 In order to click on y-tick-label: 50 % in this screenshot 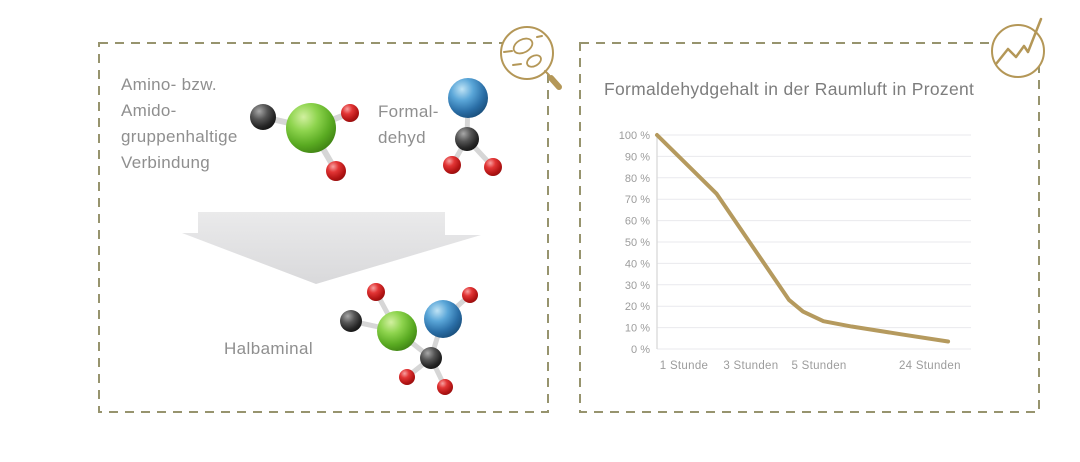, I will do `click(637, 243)`.